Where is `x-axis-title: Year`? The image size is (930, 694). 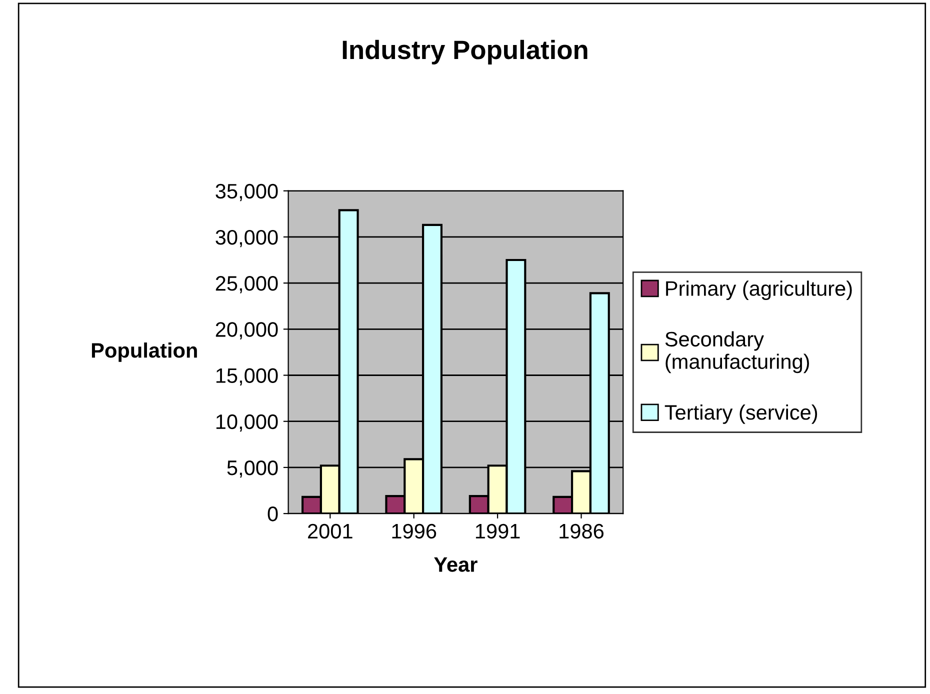 x-axis-title: Year is located at coordinates (456, 564).